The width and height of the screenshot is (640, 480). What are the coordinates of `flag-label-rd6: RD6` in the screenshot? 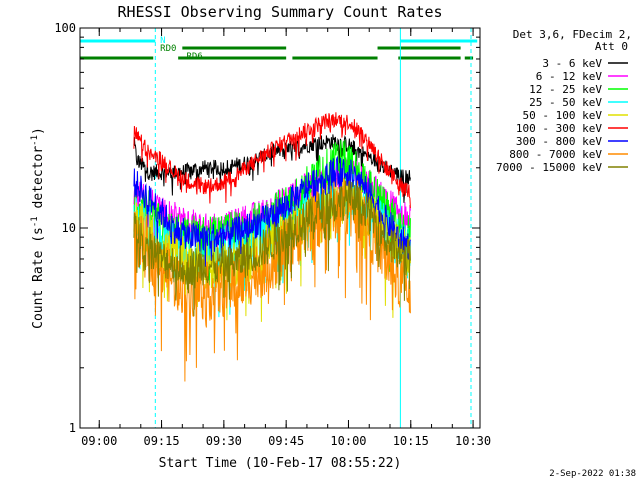 It's located at (194, 57).